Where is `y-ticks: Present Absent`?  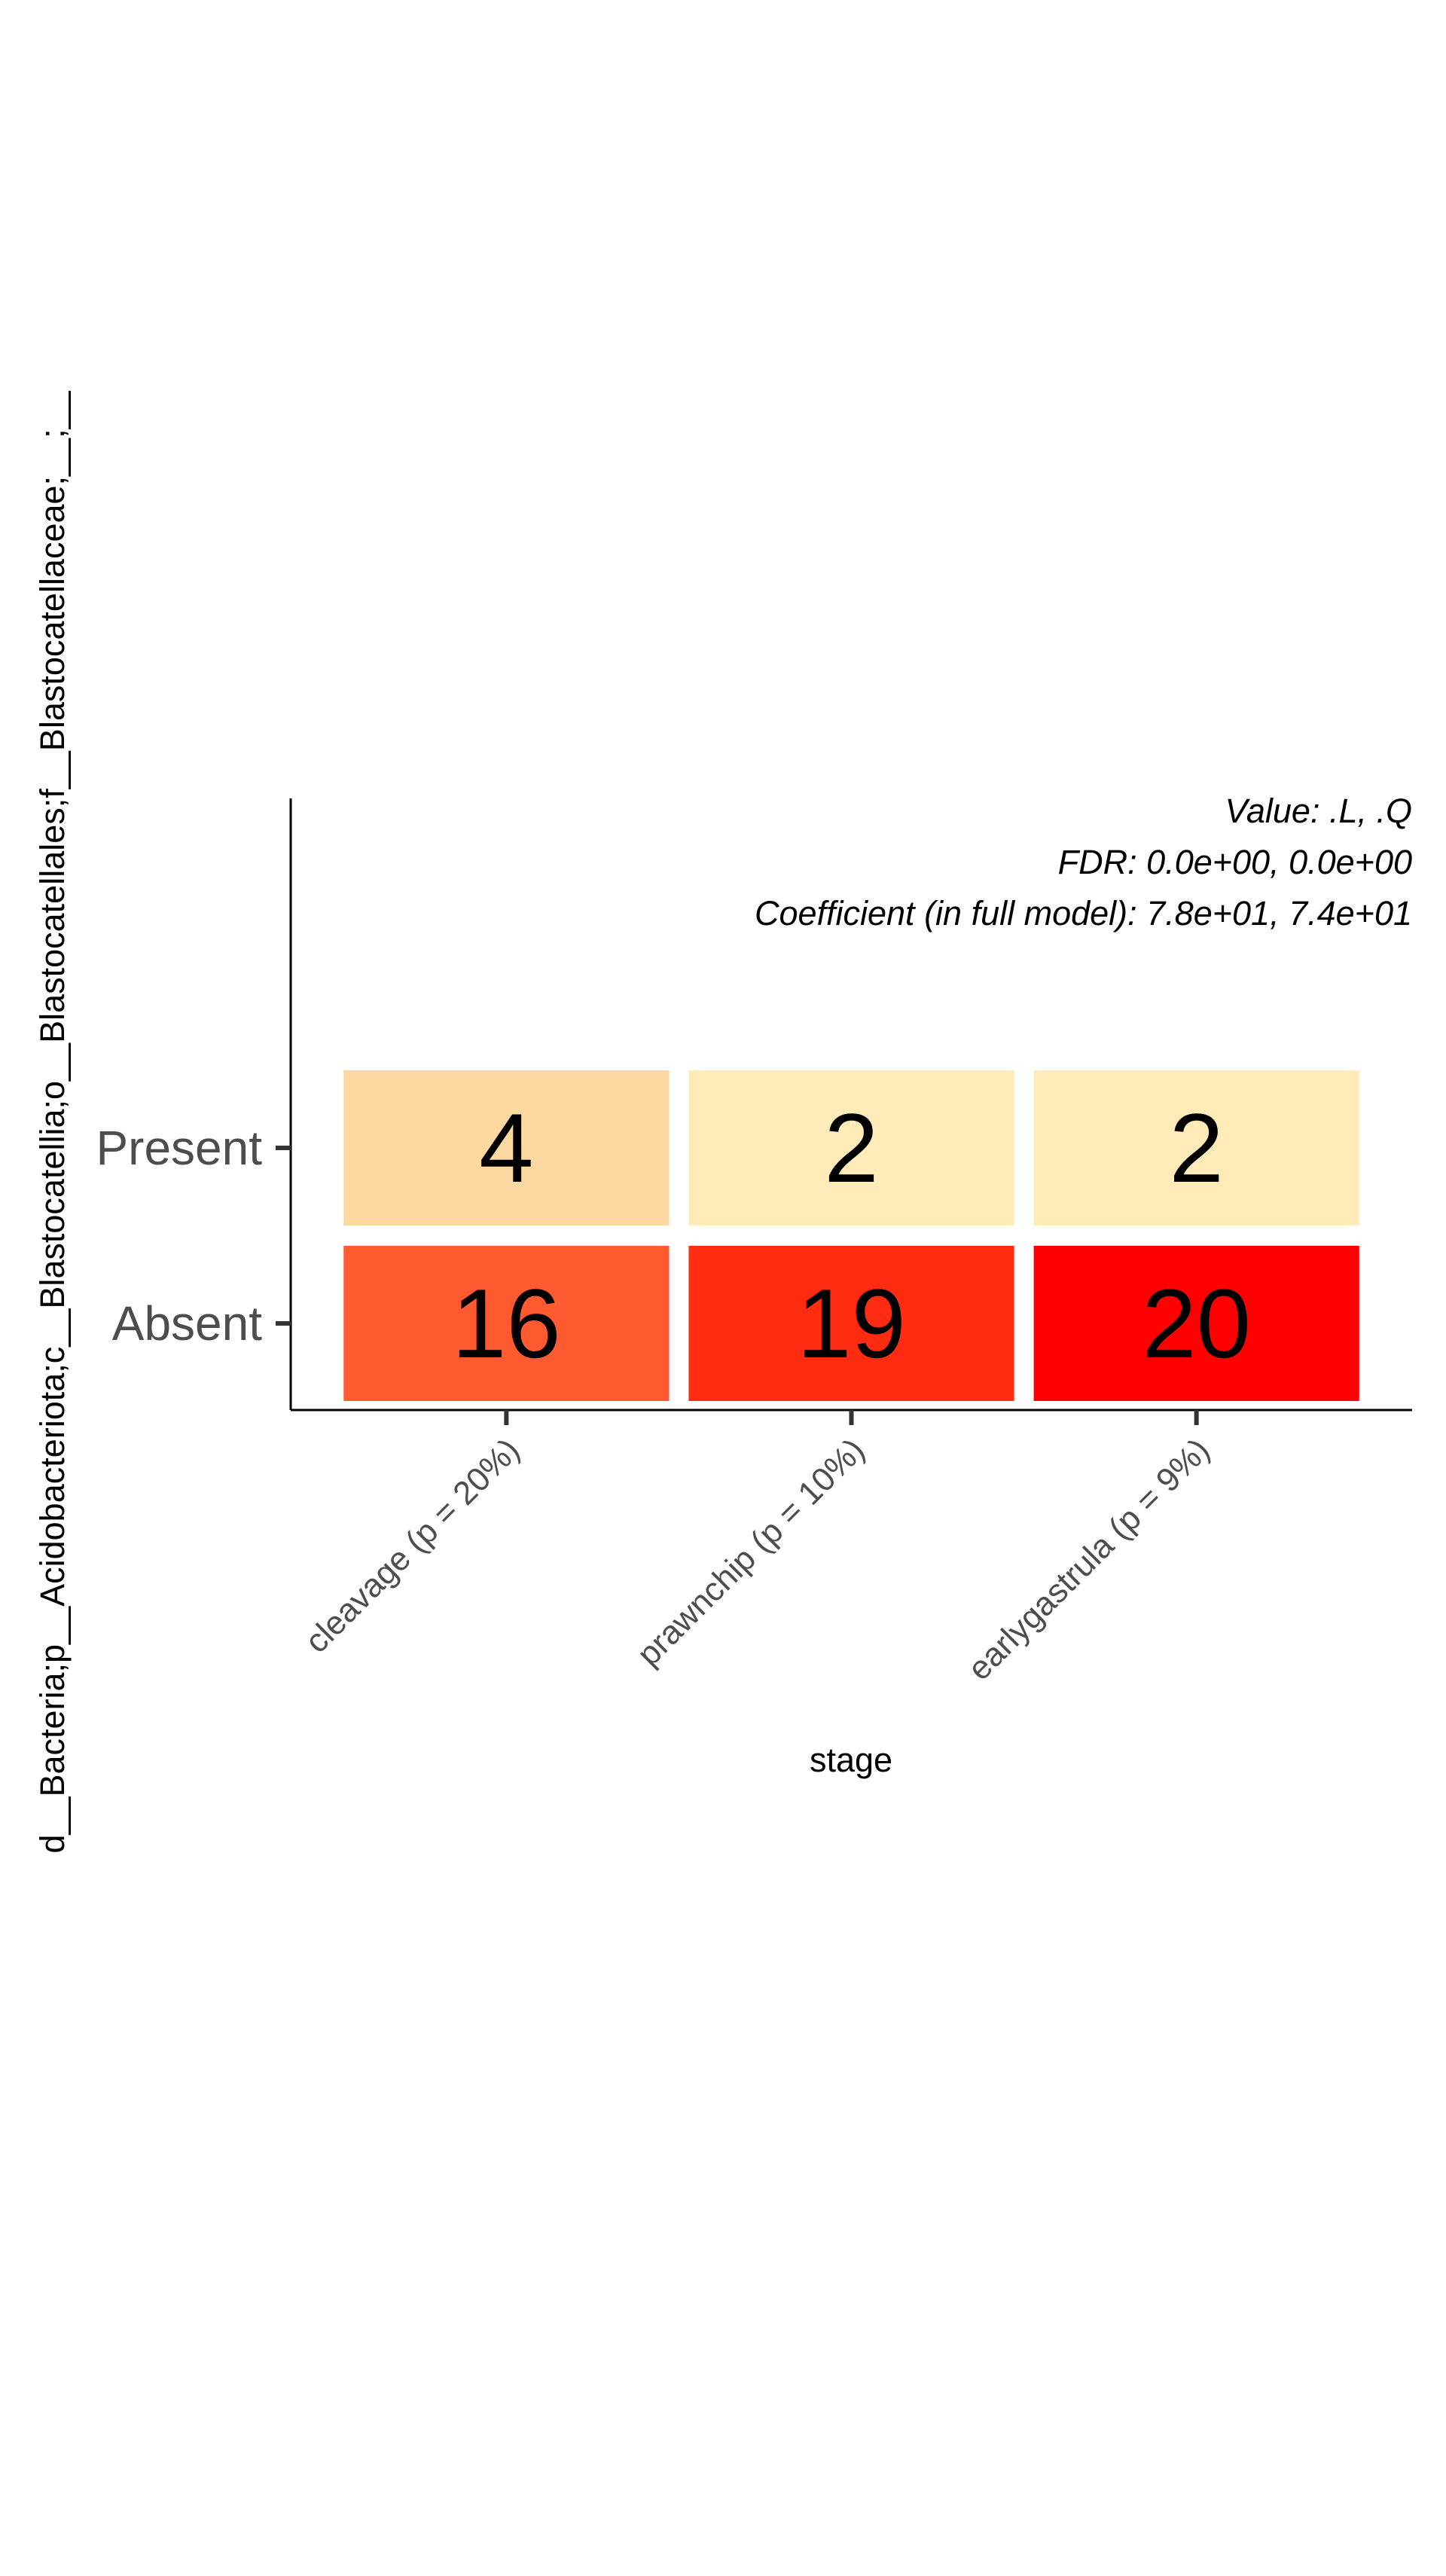 y-ticks: Present Absent is located at coordinates (193, 1236).